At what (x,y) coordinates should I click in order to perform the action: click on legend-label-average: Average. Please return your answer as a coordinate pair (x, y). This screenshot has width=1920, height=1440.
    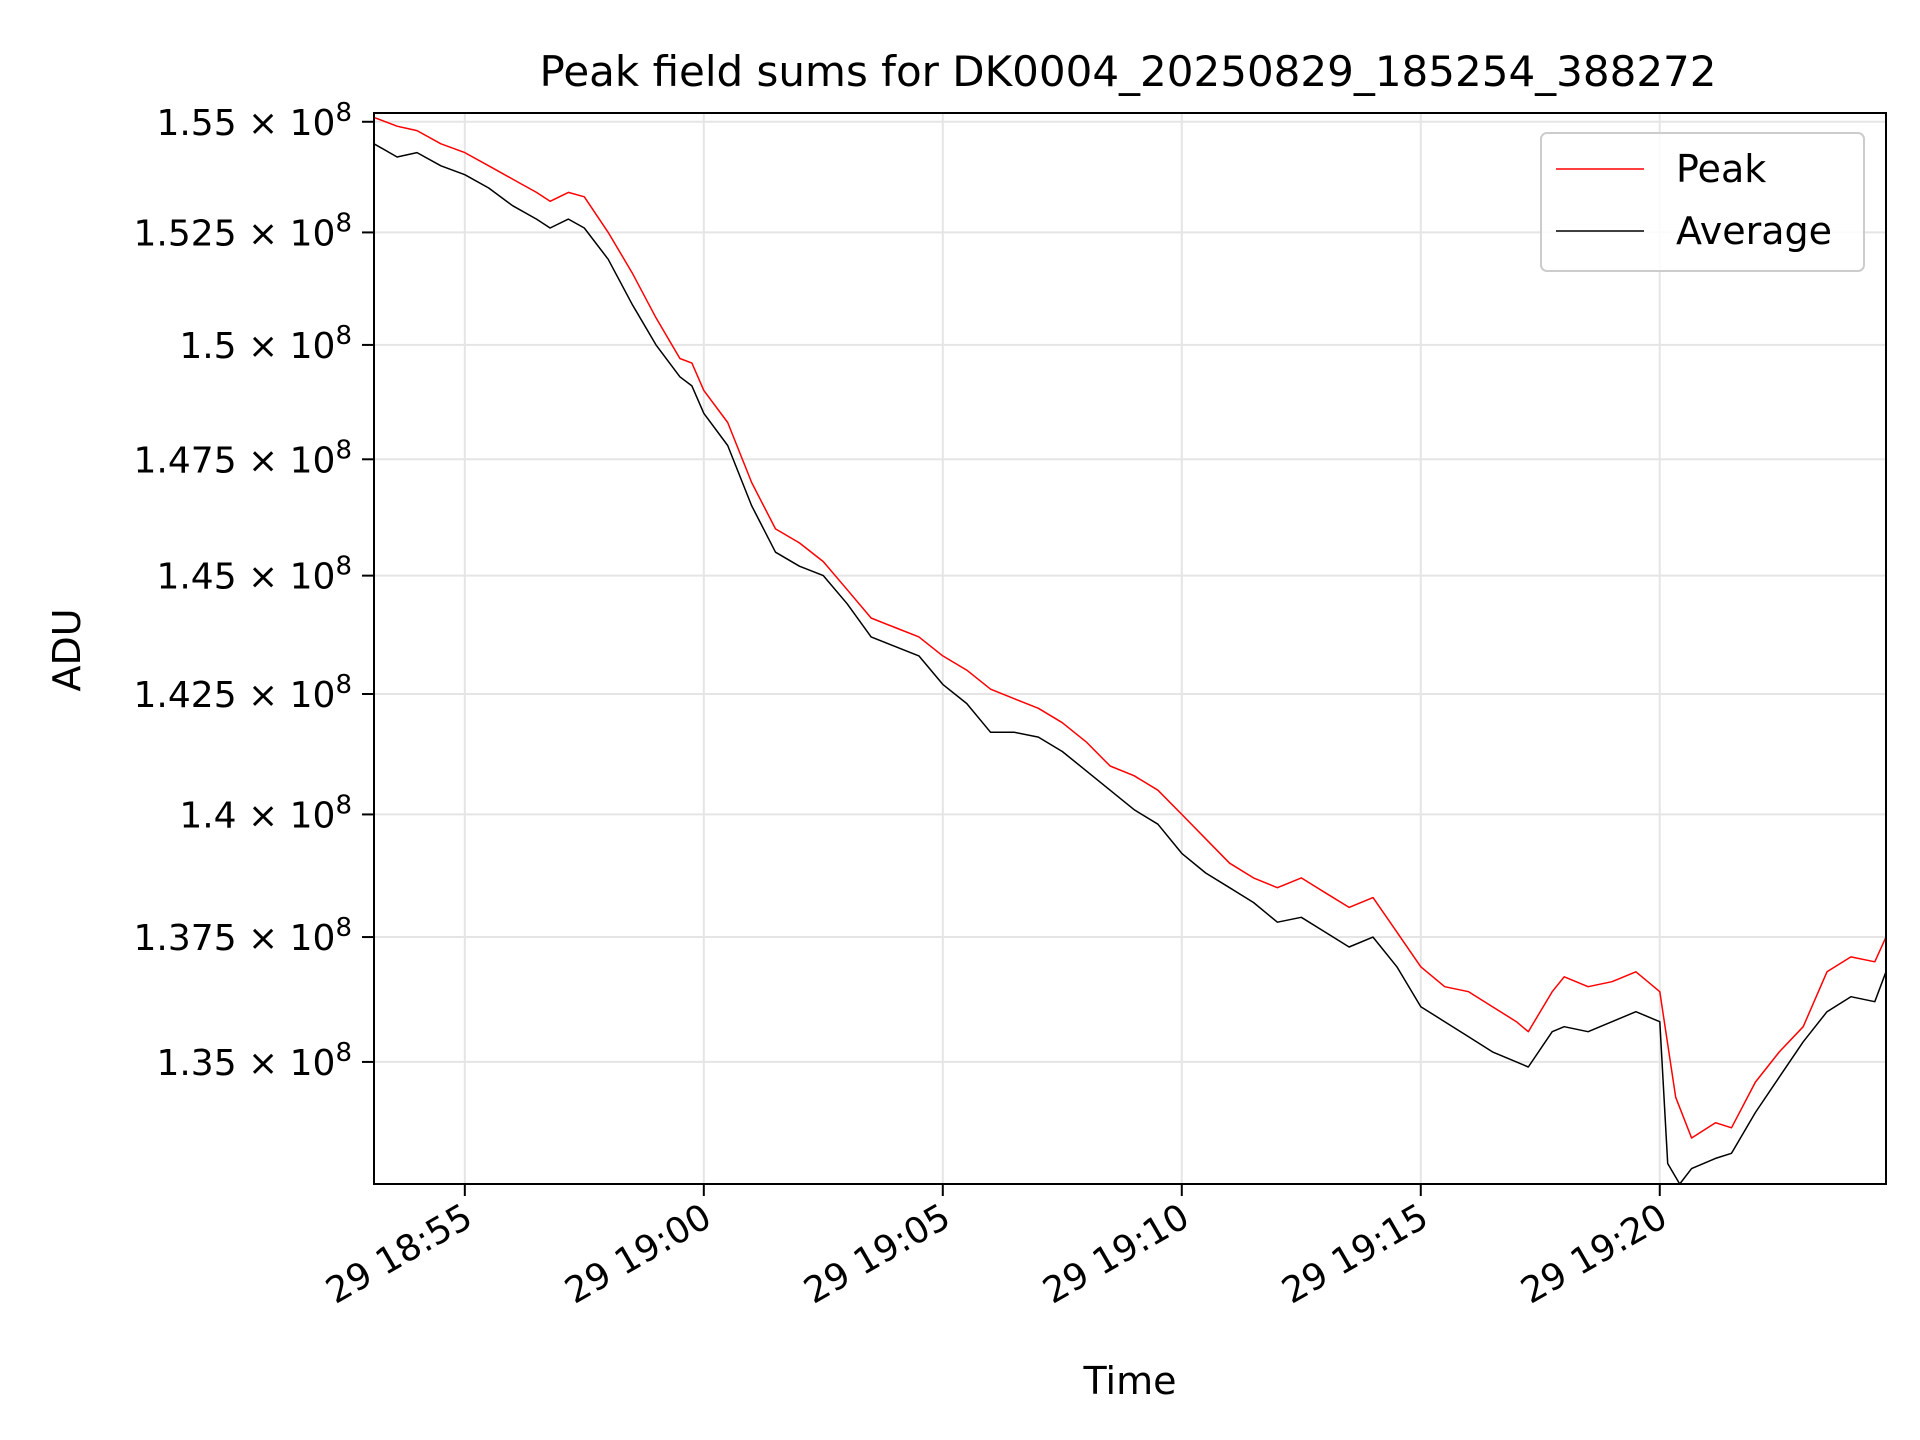
    Looking at the image, I should click on (1754, 231).